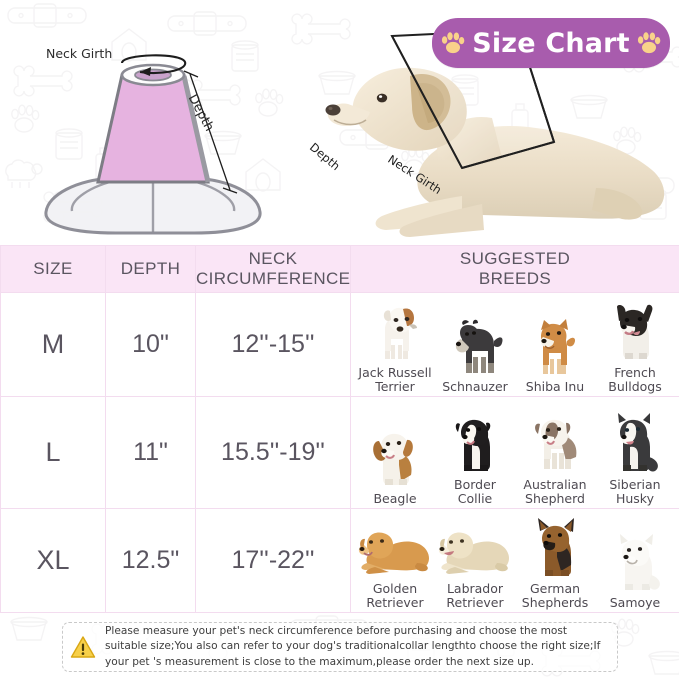 The width and height of the screenshot is (679, 679). I want to click on cell-size-m: M, so click(53, 344).